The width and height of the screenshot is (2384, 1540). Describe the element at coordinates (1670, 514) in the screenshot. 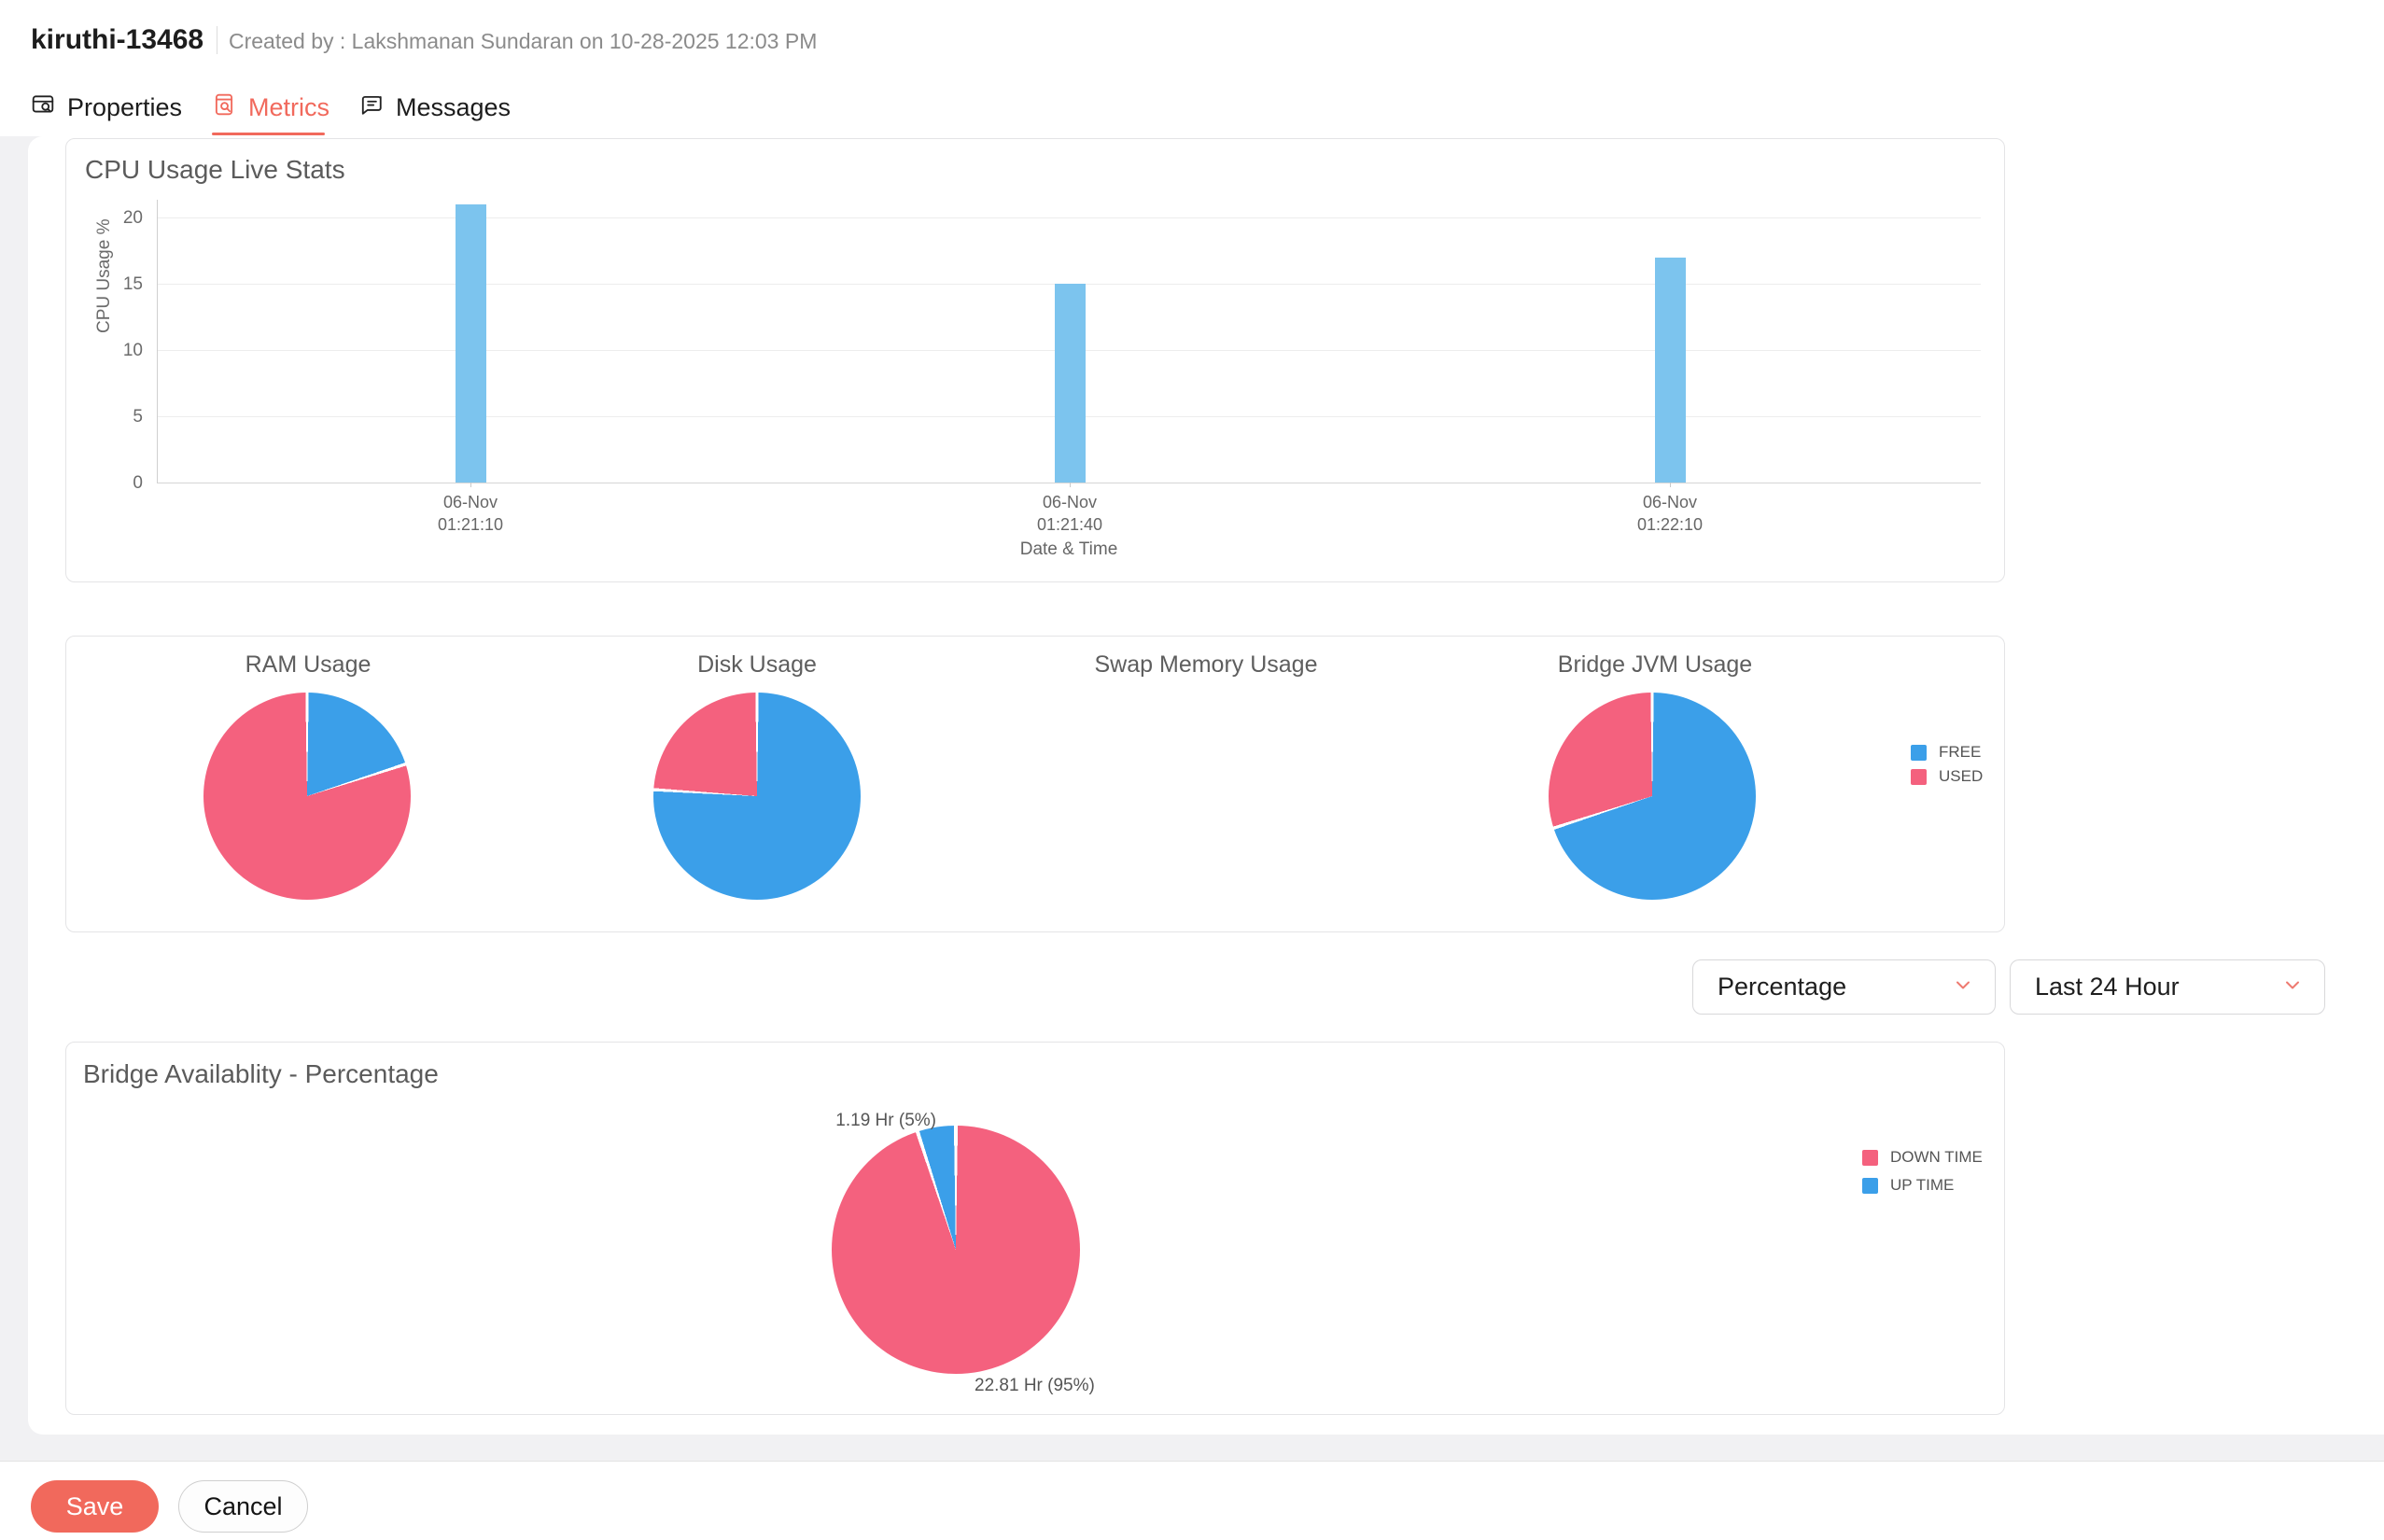

I see `cpu-xtick-3: 06-Nov 01:22:10` at that location.